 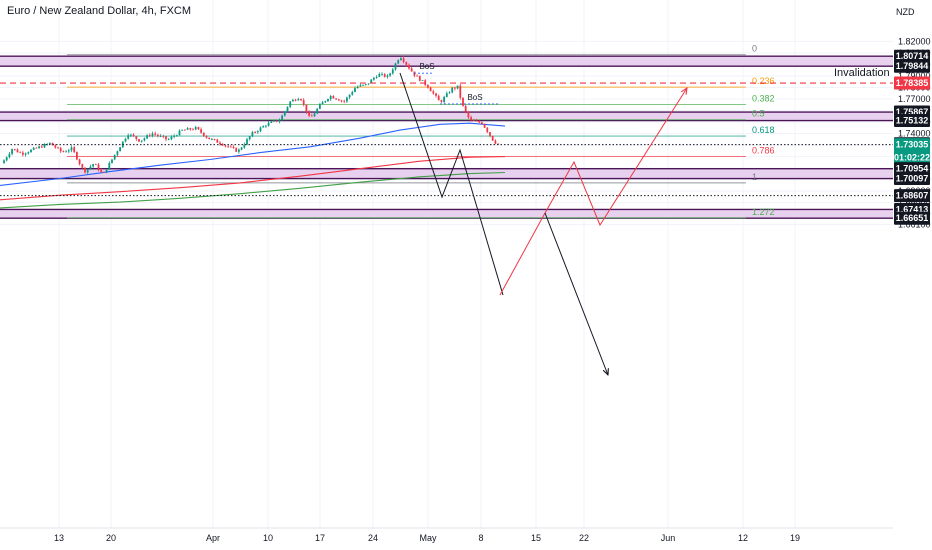 What do you see at coordinates (763, 151) in the screenshot?
I see `fib-level-label: 0.786` at bounding box center [763, 151].